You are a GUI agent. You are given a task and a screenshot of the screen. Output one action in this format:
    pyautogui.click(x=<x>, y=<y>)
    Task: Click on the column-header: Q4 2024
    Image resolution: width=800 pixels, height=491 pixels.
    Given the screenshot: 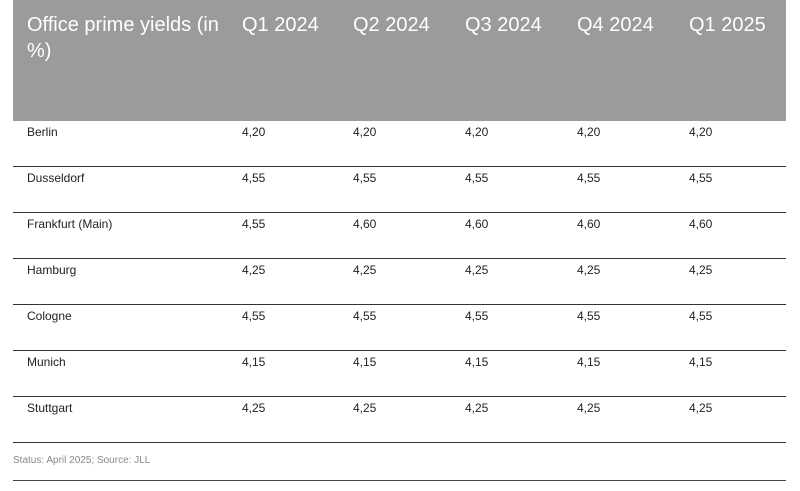 What is the action you would take?
    pyautogui.click(x=615, y=25)
    